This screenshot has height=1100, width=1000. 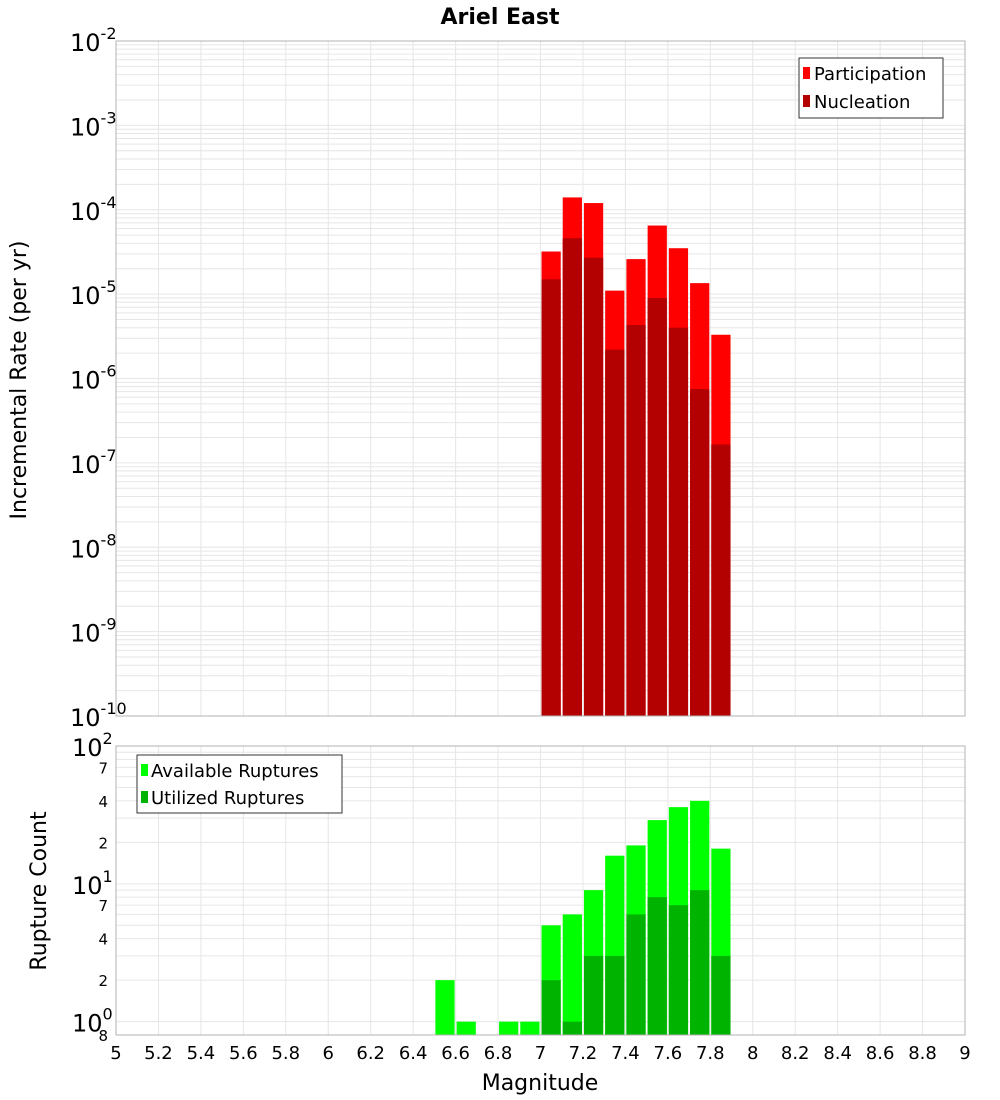 What do you see at coordinates (115, 1053) in the screenshot?
I see `x-tick-label: 5` at bounding box center [115, 1053].